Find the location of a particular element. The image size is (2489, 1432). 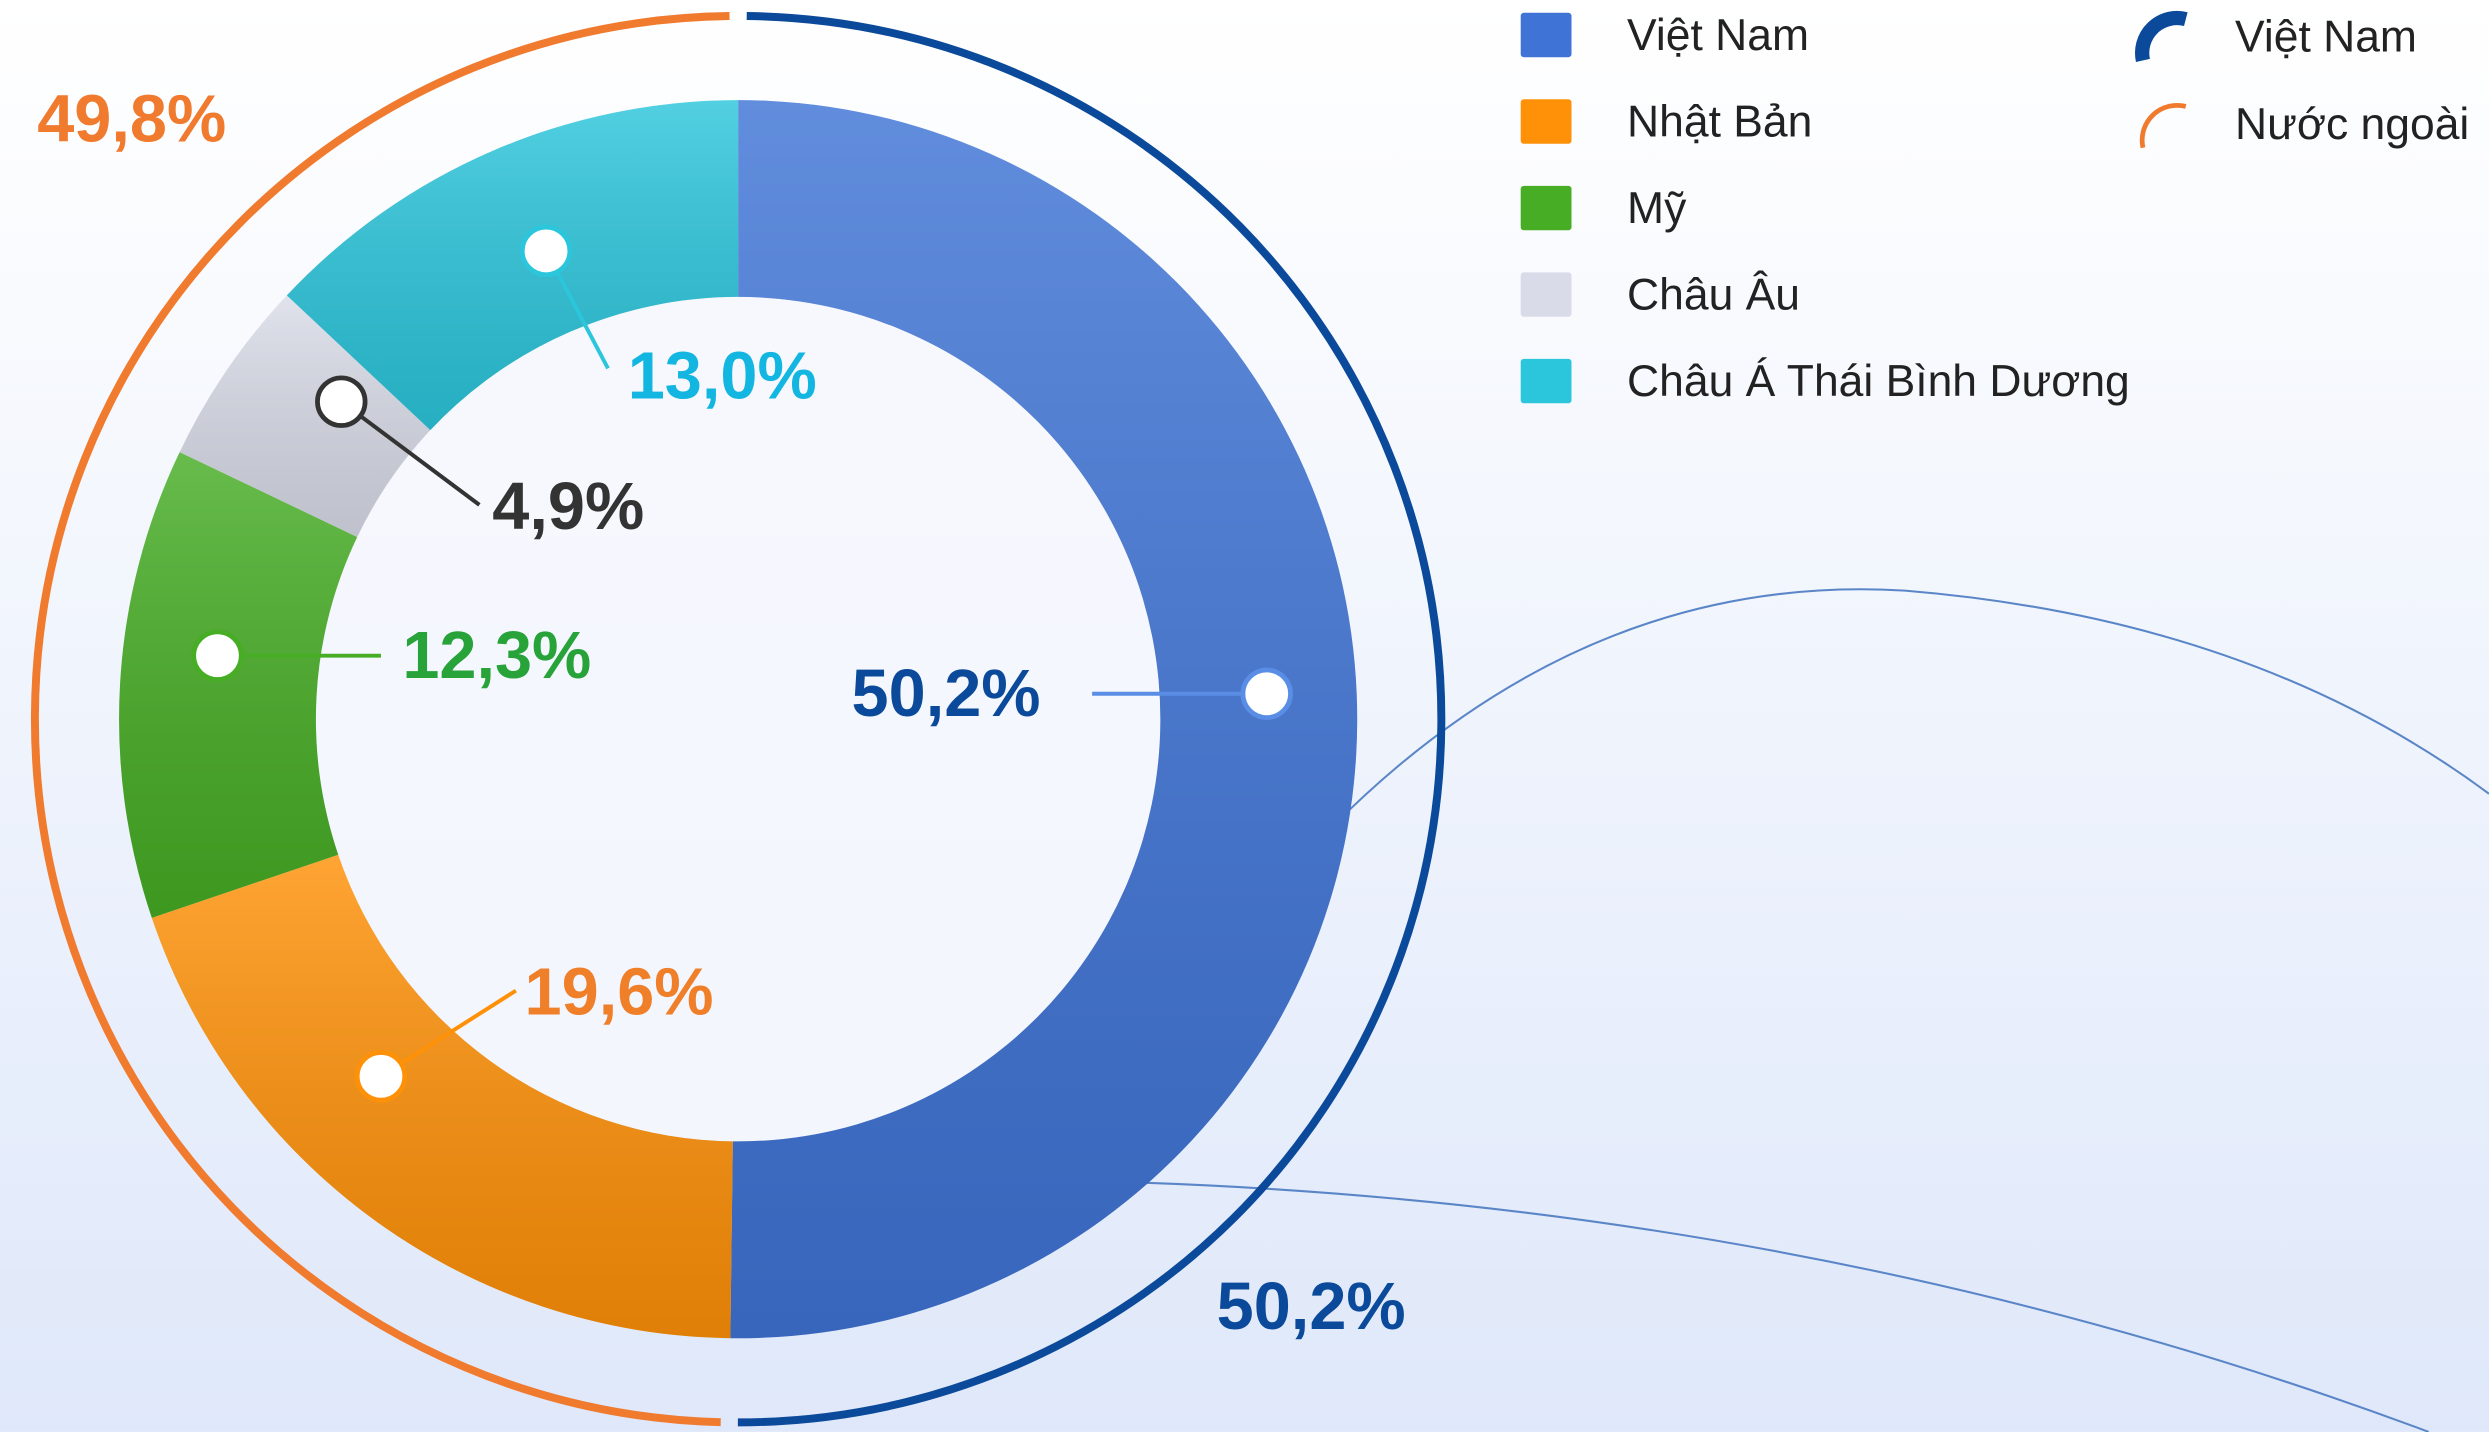

legend-label: Mỹ is located at coordinates (1657, 208).